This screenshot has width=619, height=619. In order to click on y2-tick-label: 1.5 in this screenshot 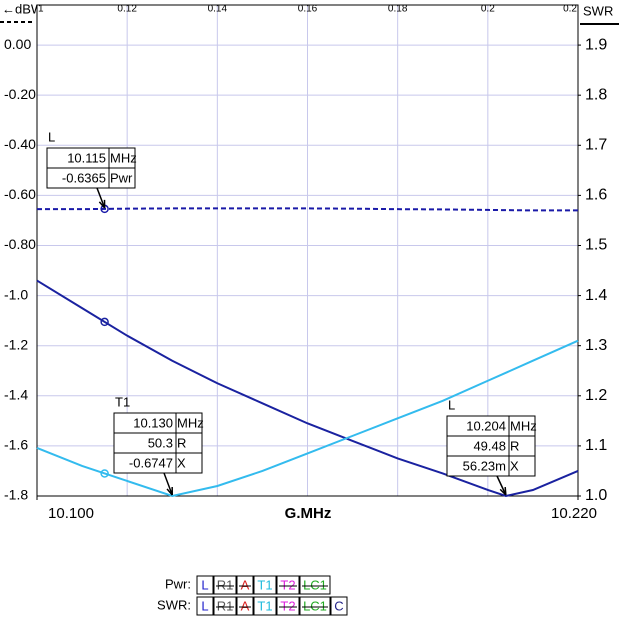, I will do `click(596, 245)`.